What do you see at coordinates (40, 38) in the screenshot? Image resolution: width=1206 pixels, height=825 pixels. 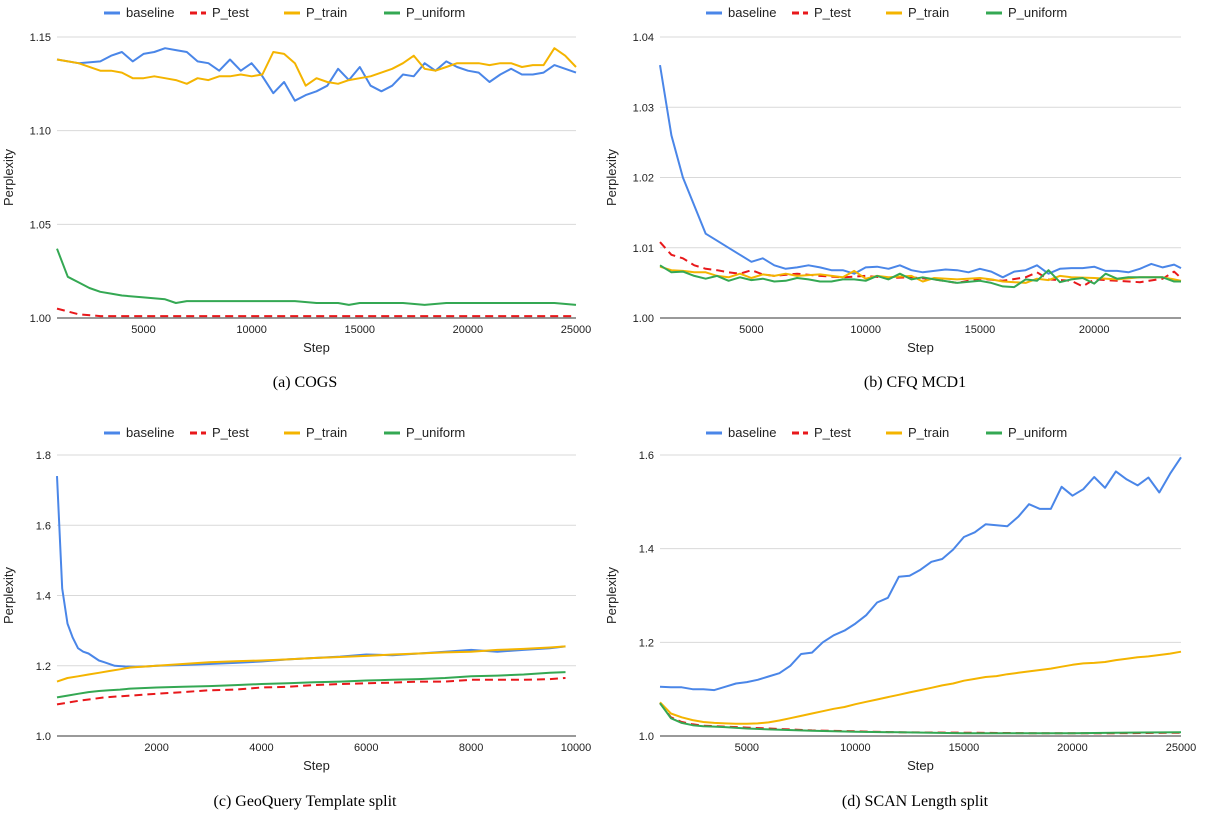 I see `y-tick-label: 1.15` at bounding box center [40, 38].